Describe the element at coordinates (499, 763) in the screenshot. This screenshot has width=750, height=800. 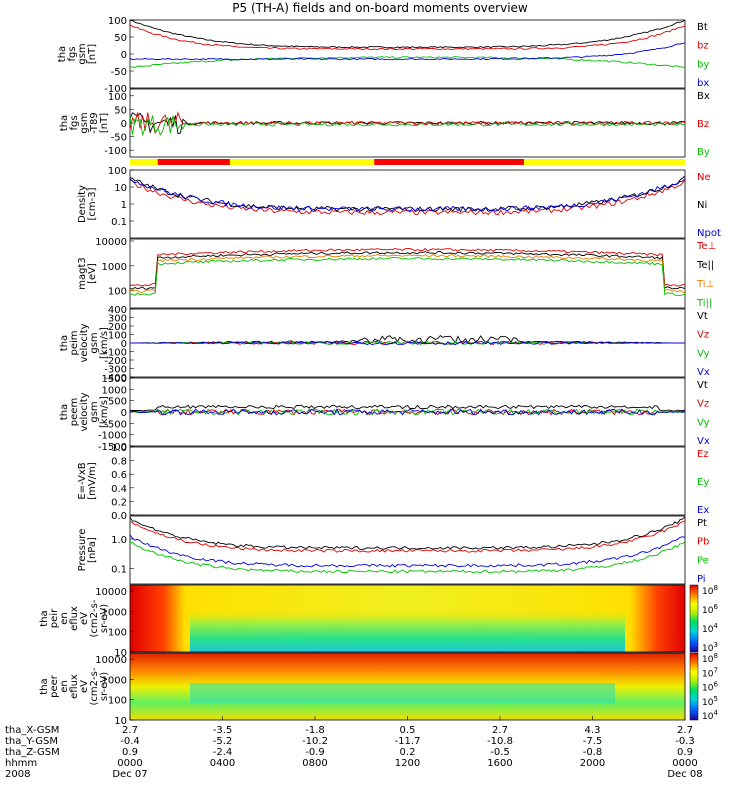
I see `x-tick-label: 1600` at that location.